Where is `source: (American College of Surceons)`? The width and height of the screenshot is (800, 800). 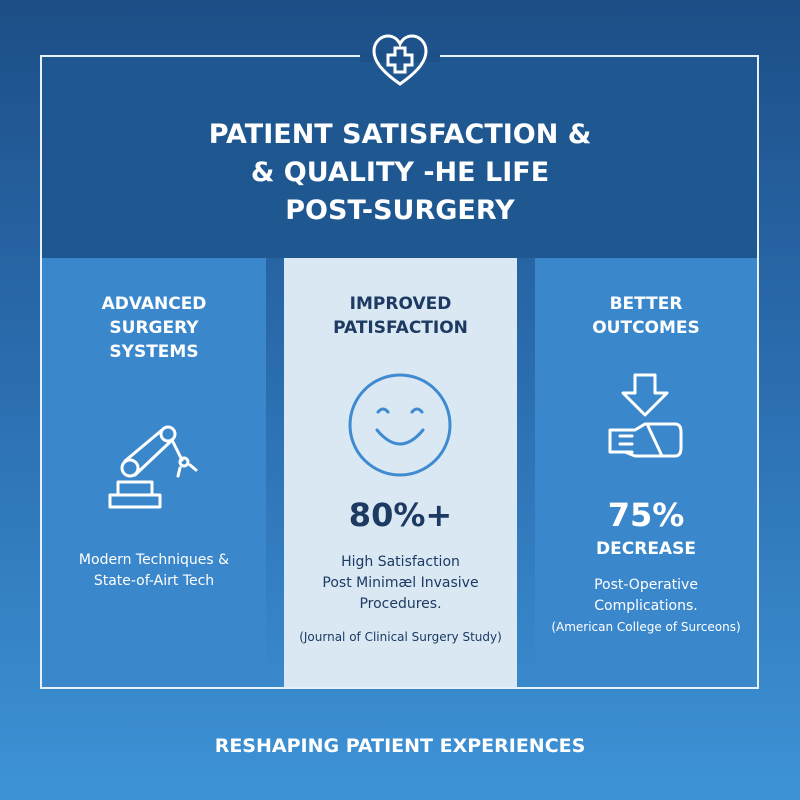 source: (American College of Surceons) is located at coordinates (646, 627).